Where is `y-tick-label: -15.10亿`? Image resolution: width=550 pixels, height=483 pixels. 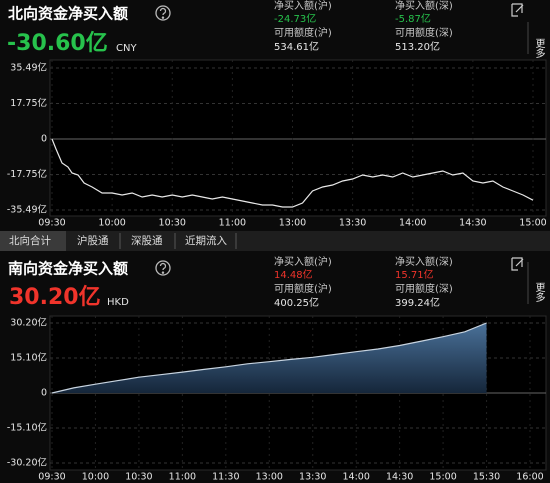 y-tick-label: -15.10亿 is located at coordinates (27, 428).